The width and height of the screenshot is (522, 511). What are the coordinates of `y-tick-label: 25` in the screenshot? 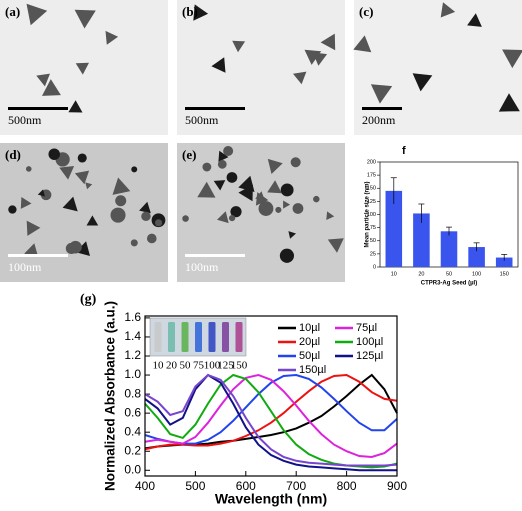 It's located at (373, 254).